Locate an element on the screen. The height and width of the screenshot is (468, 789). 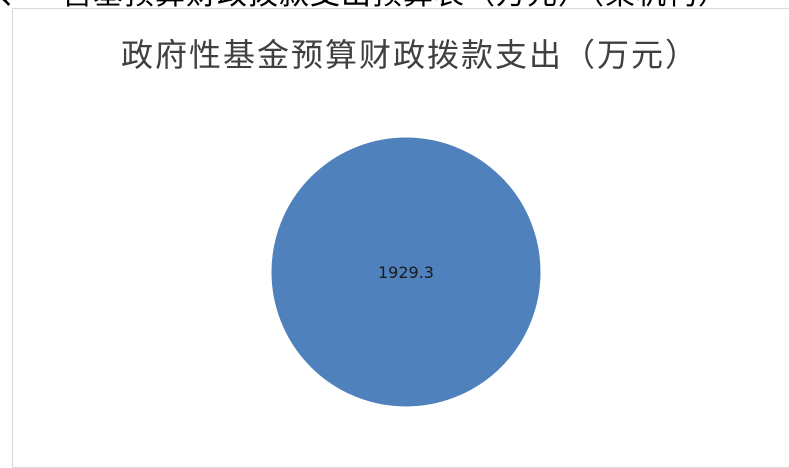
pie-data-label: 1929.3 is located at coordinates (406, 272).